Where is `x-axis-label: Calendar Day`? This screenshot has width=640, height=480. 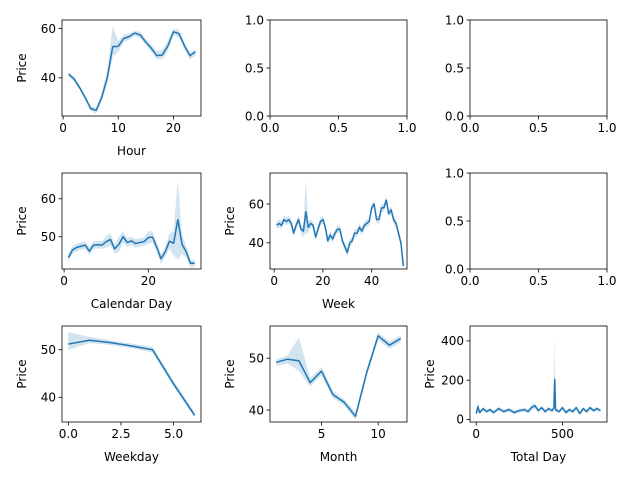 x-axis-label: Calendar Day is located at coordinates (131, 304).